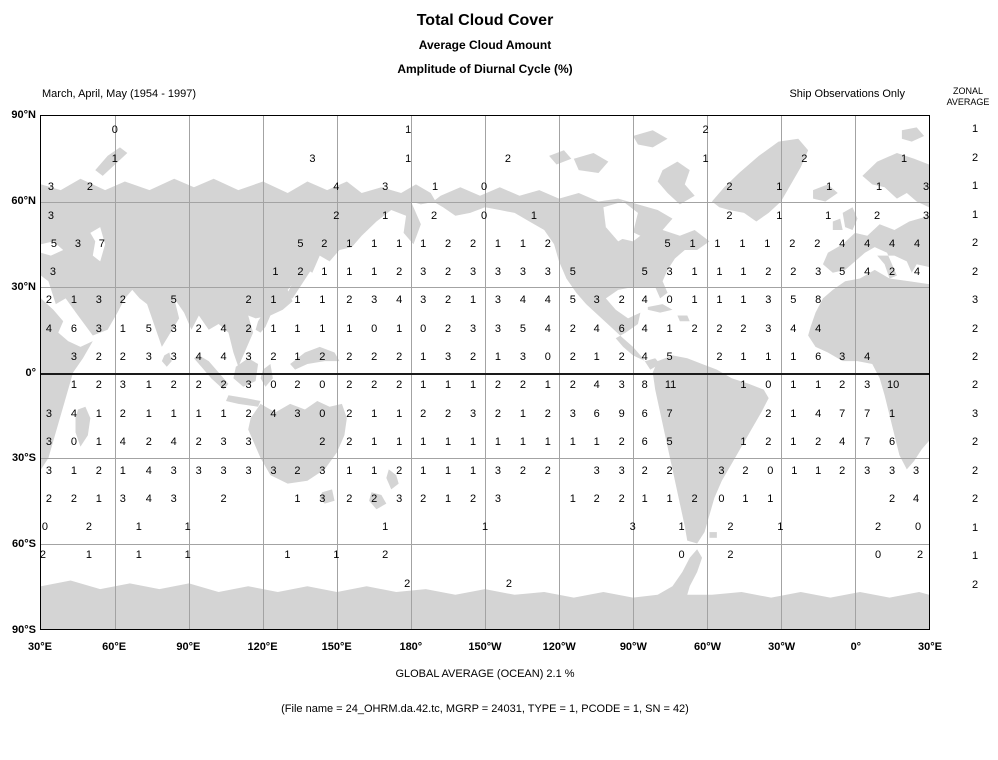  Describe the element at coordinates (591, 163) in the screenshot. I see `land-victoria-island` at that location.